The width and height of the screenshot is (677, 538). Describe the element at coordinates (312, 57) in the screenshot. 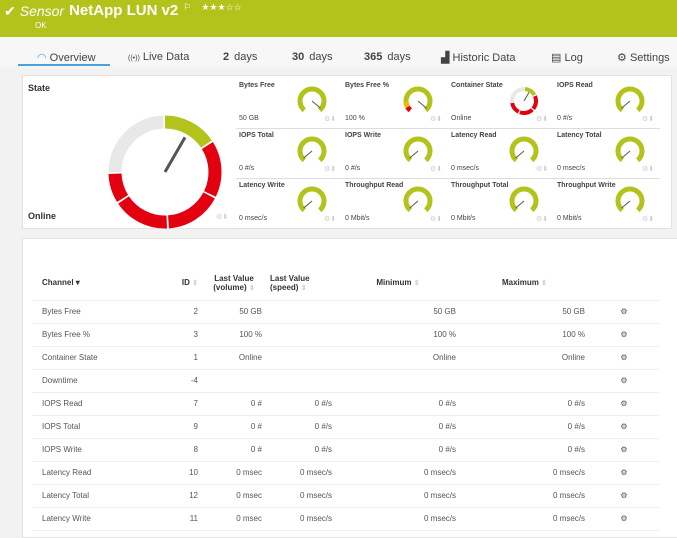

I see `tab-30-days: 30 days` at that location.